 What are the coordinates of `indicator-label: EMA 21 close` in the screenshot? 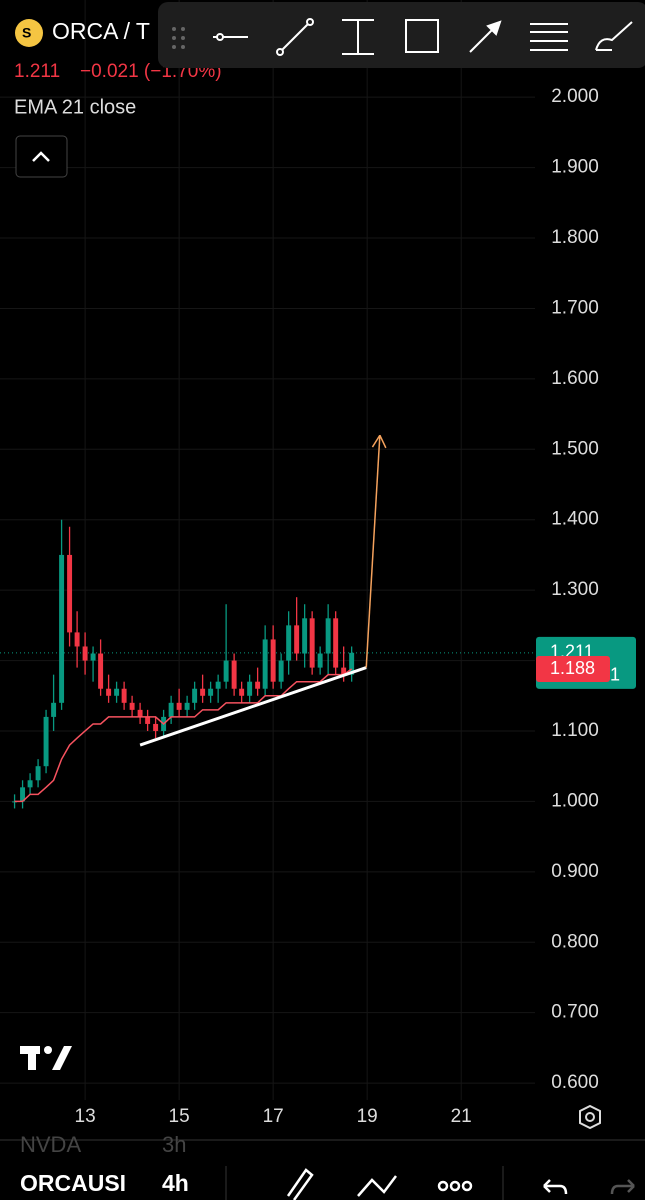 It's located at (75, 107).